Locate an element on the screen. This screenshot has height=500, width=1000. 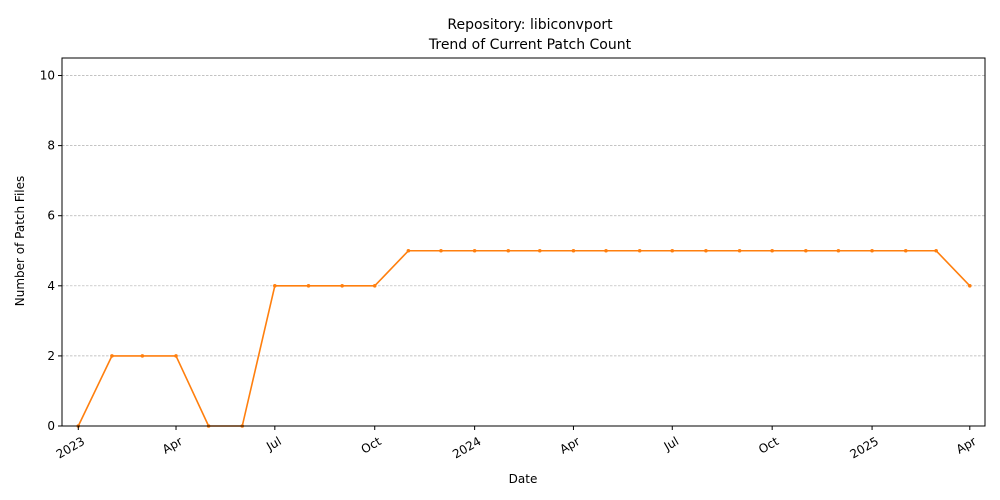
y-tick-label: 10 is located at coordinates (47, 76).